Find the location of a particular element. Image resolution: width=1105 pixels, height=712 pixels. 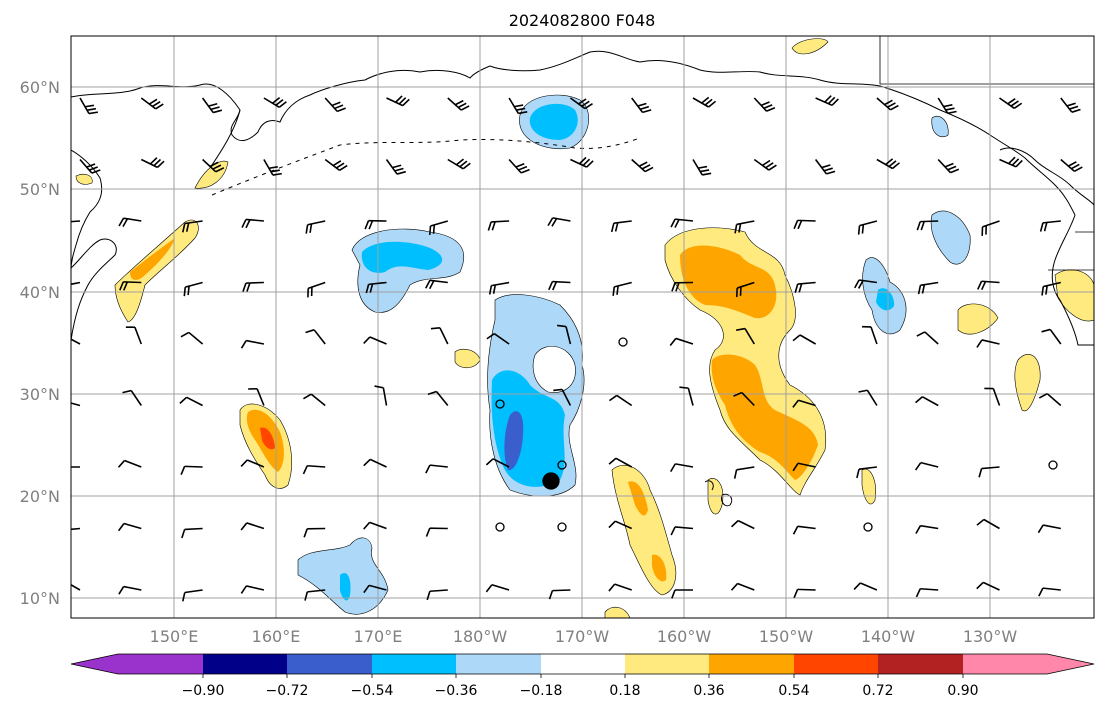

lon-label: 170°E is located at coordinates (378, 636).